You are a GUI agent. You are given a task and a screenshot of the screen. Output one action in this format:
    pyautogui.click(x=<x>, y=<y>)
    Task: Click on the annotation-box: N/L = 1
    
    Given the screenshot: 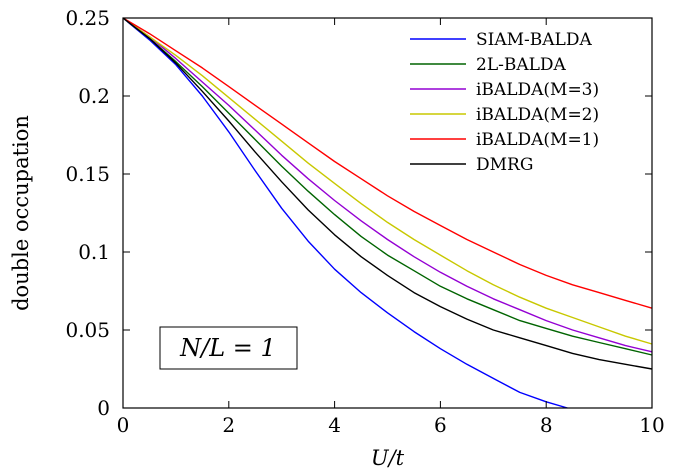 What is the action you would take?
    pyautogui.click(x=228, y=348)
    